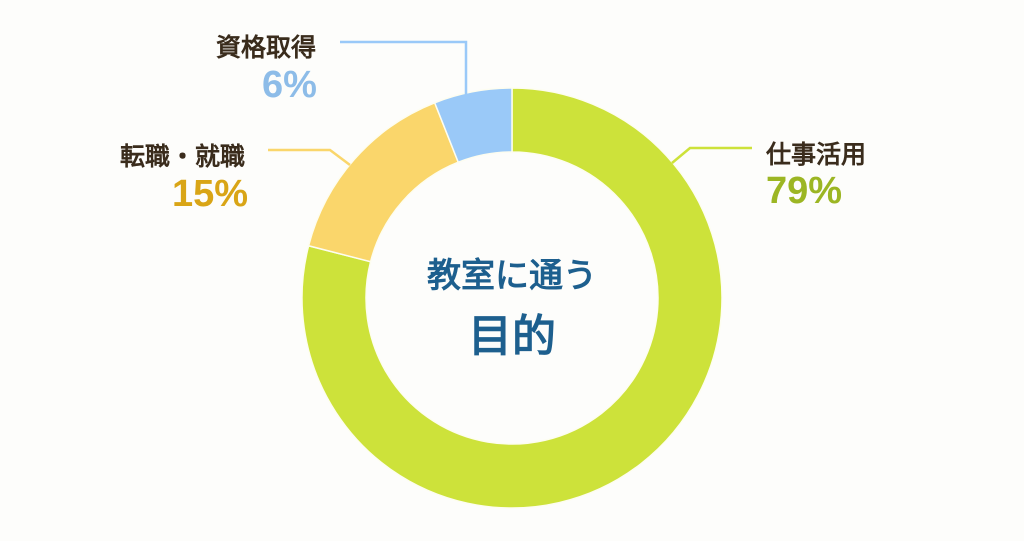 The image size is (1024, 541). I want to click on label-work: 仕事活用, so click(816, 154).